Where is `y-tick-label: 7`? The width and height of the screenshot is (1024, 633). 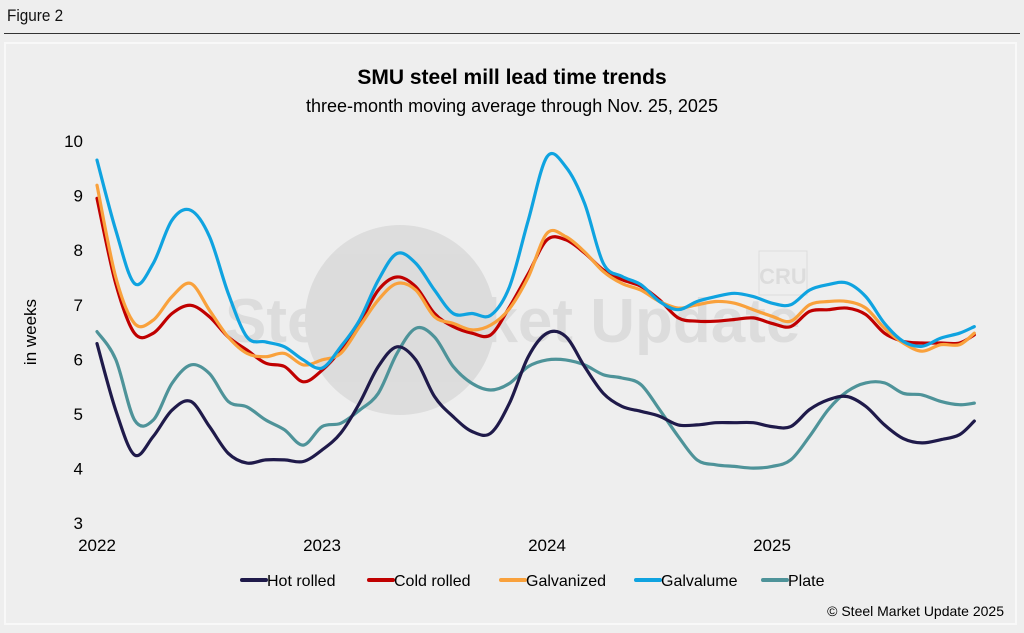
y-tick-label: 7 is located at coordinates (78, 305).